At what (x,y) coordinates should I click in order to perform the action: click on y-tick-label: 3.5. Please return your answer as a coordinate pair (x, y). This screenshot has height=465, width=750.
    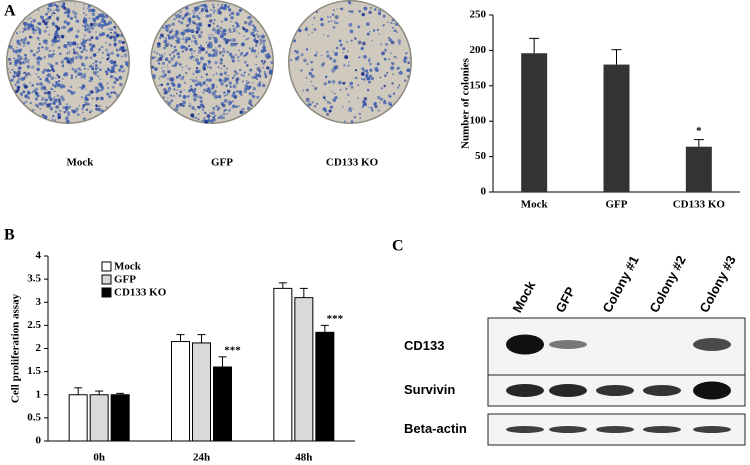
    Looking at the image, I should click on (34, 279).